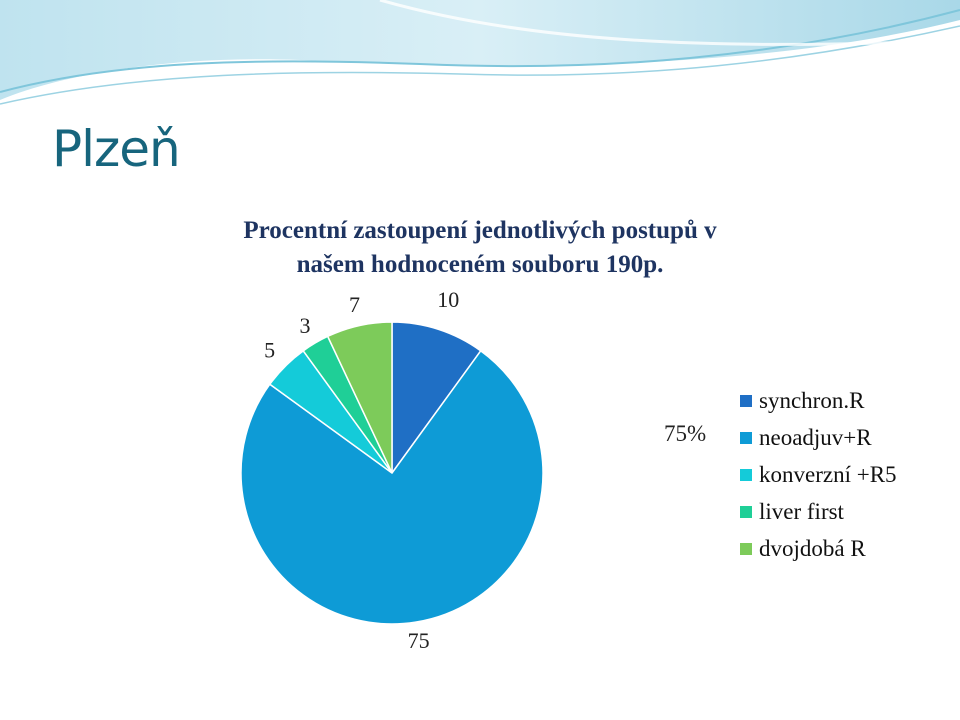 This screenshot has height=720, width=960. I want to click on legend-item: liver first, so click(818, 511).